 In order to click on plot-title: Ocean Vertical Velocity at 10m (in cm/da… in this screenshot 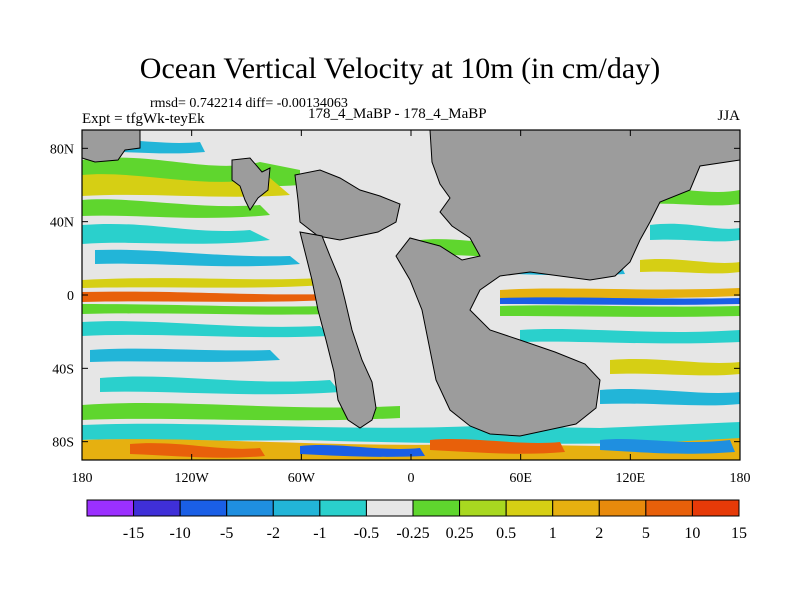, I will do `click(400, 68)`.